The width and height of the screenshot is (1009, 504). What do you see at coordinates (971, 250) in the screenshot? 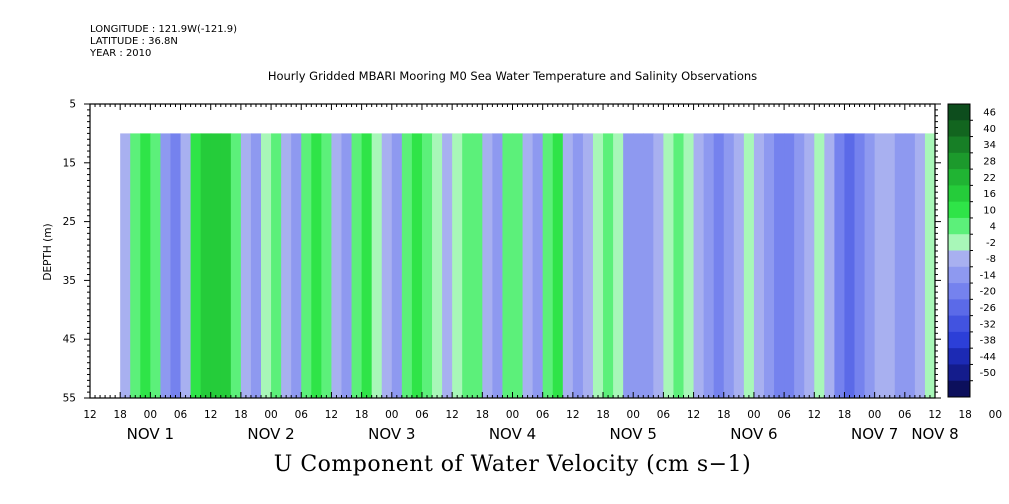
I see `colorbar: 46 40 34 28 22 16 10 4 -2 -8 -14 -20 -26 -32 -38 -44 -50` at bounding box center [971, 250].